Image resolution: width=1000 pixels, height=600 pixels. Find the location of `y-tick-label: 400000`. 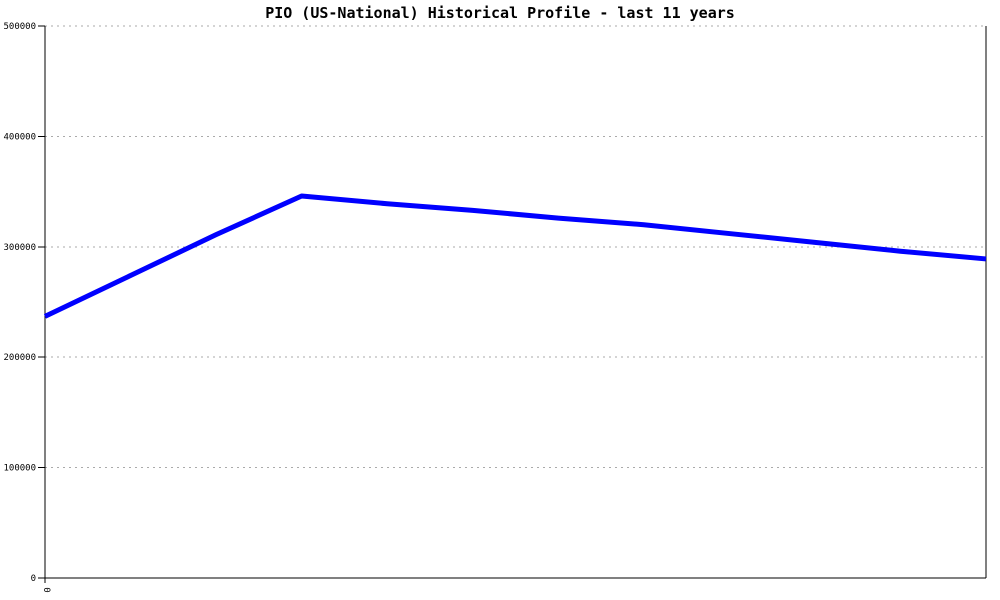

y-tick-label: 400000 is located at coordinates (19, 137).